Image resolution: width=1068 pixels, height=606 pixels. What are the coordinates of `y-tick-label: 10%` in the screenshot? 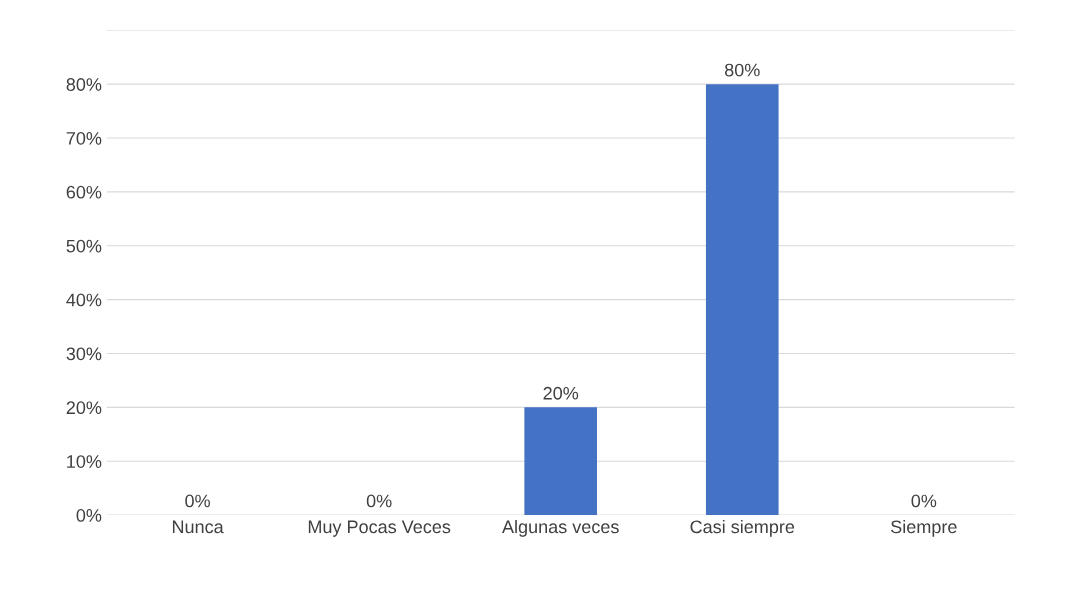 It's located at (84, 461).